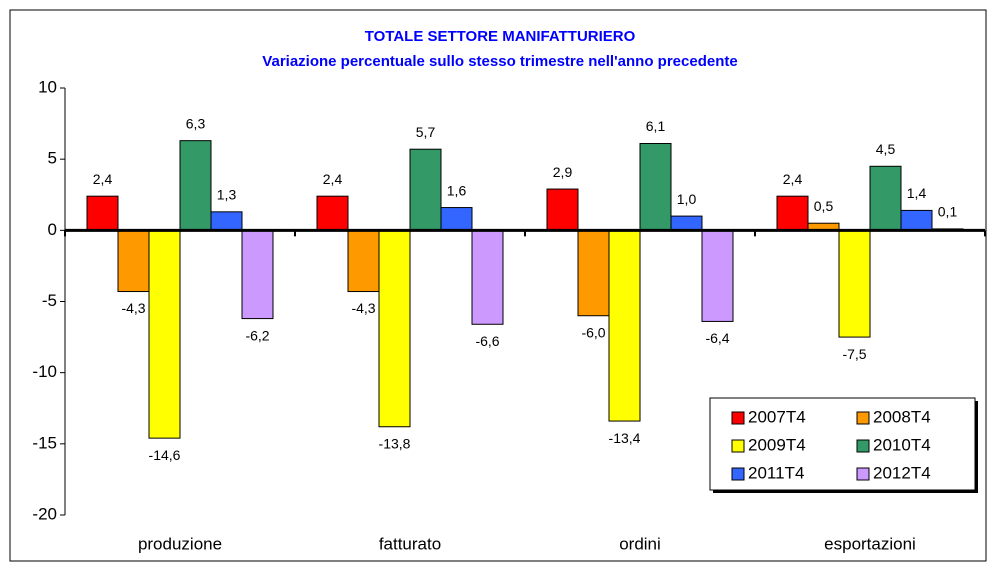 The image size is (988, 563). What do you see at coordinates (227, 195) in the screenshot?
I see `value-label: 1,3` at bounding box center [227, 195].